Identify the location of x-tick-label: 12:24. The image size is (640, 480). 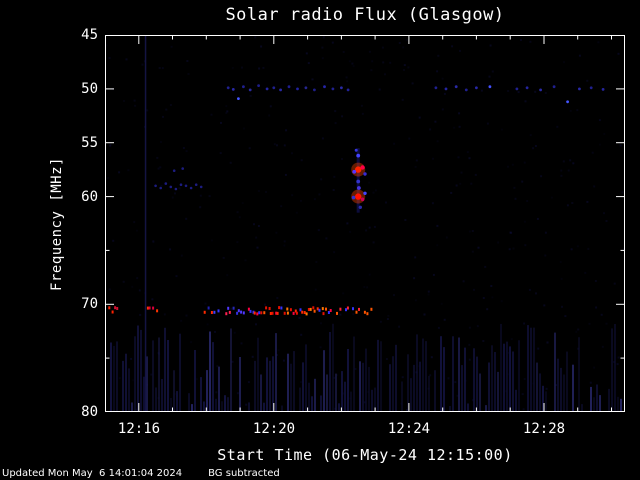
(409, 429).